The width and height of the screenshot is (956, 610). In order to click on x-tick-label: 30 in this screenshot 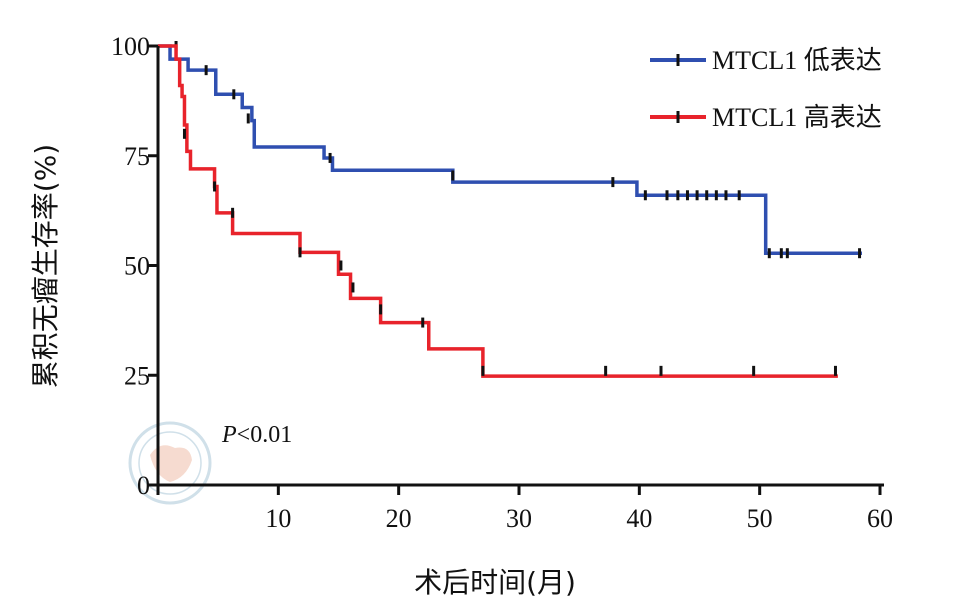, I will do `click(519, 518)`.